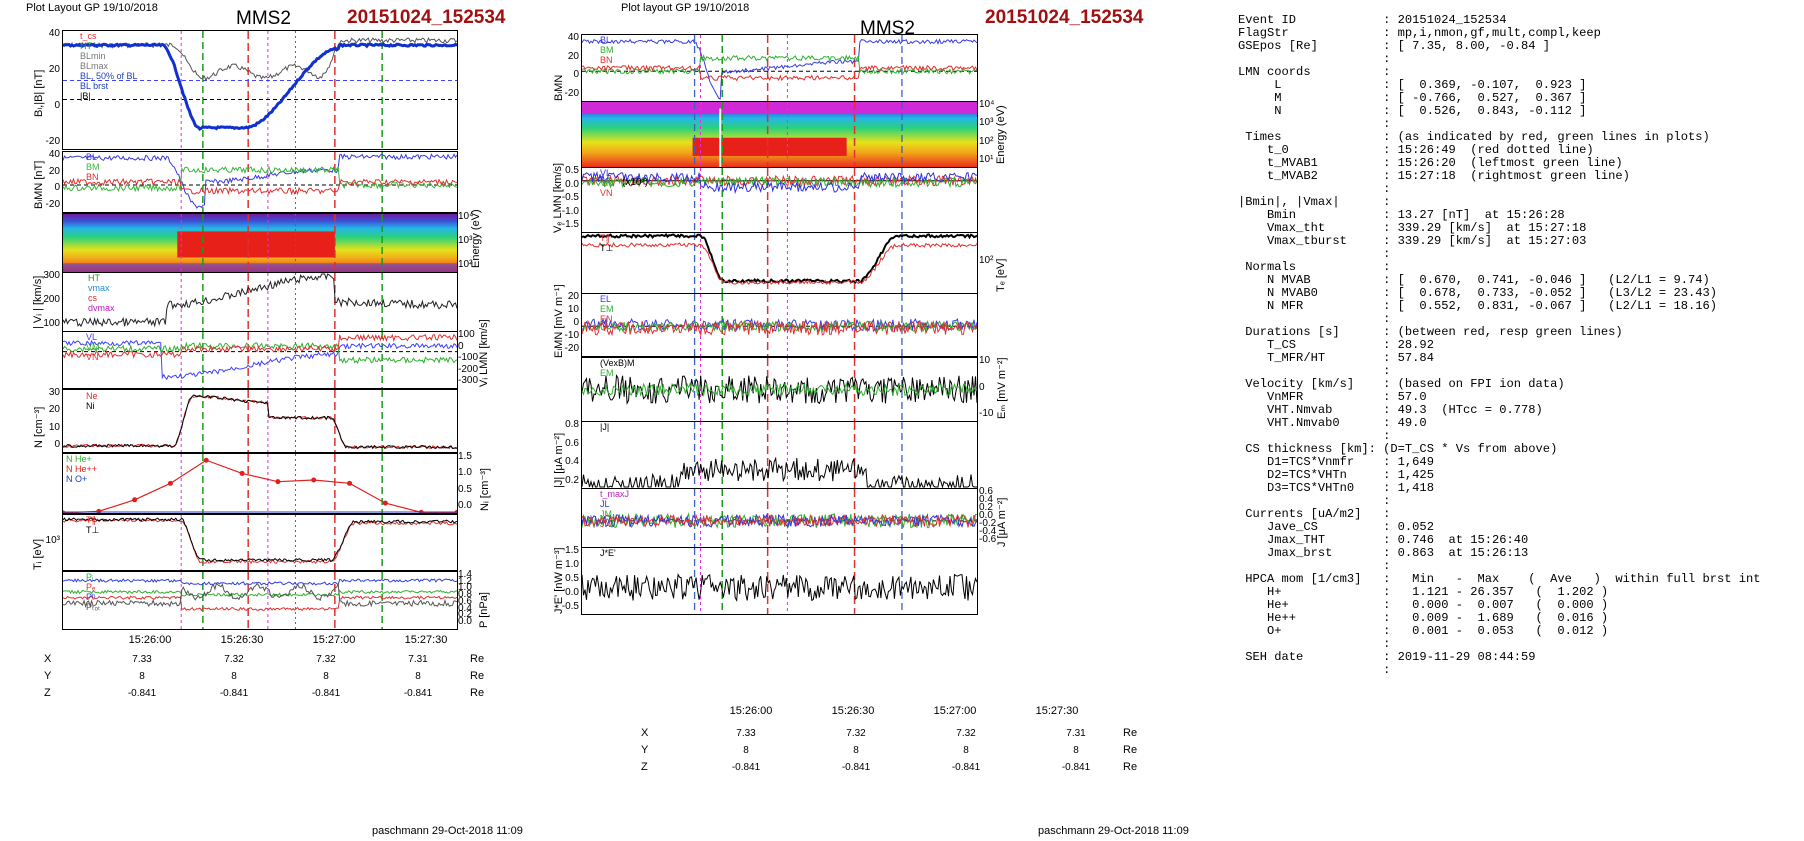 The width and height of the screenshot is (1804, 841). Describe the element at coordinates (326, 659) in the screenshot. I see `left-coord-value: 7.32` at that location.